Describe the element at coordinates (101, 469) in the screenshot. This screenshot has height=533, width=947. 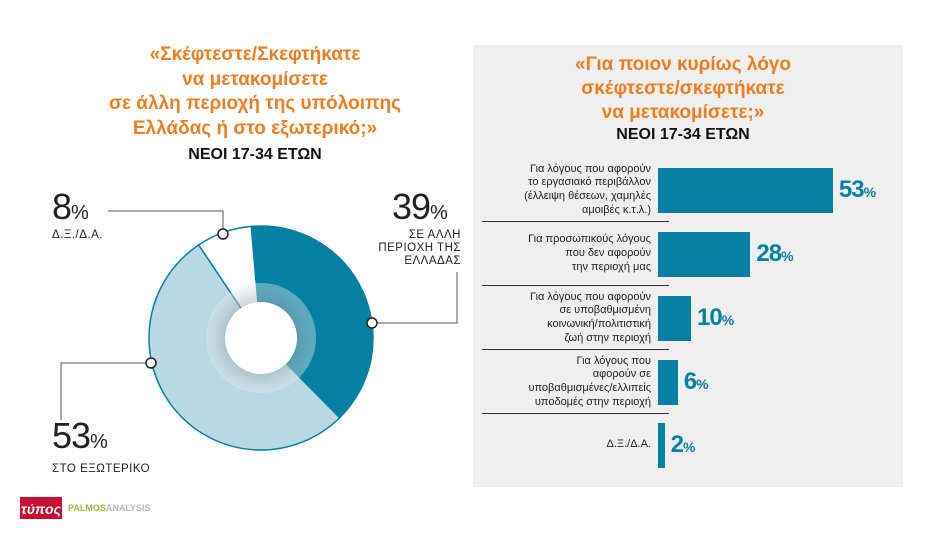
I see `abroad-label: ΣΤΟ ΕΞΩΤΕΡΙΚΟ` at that location.